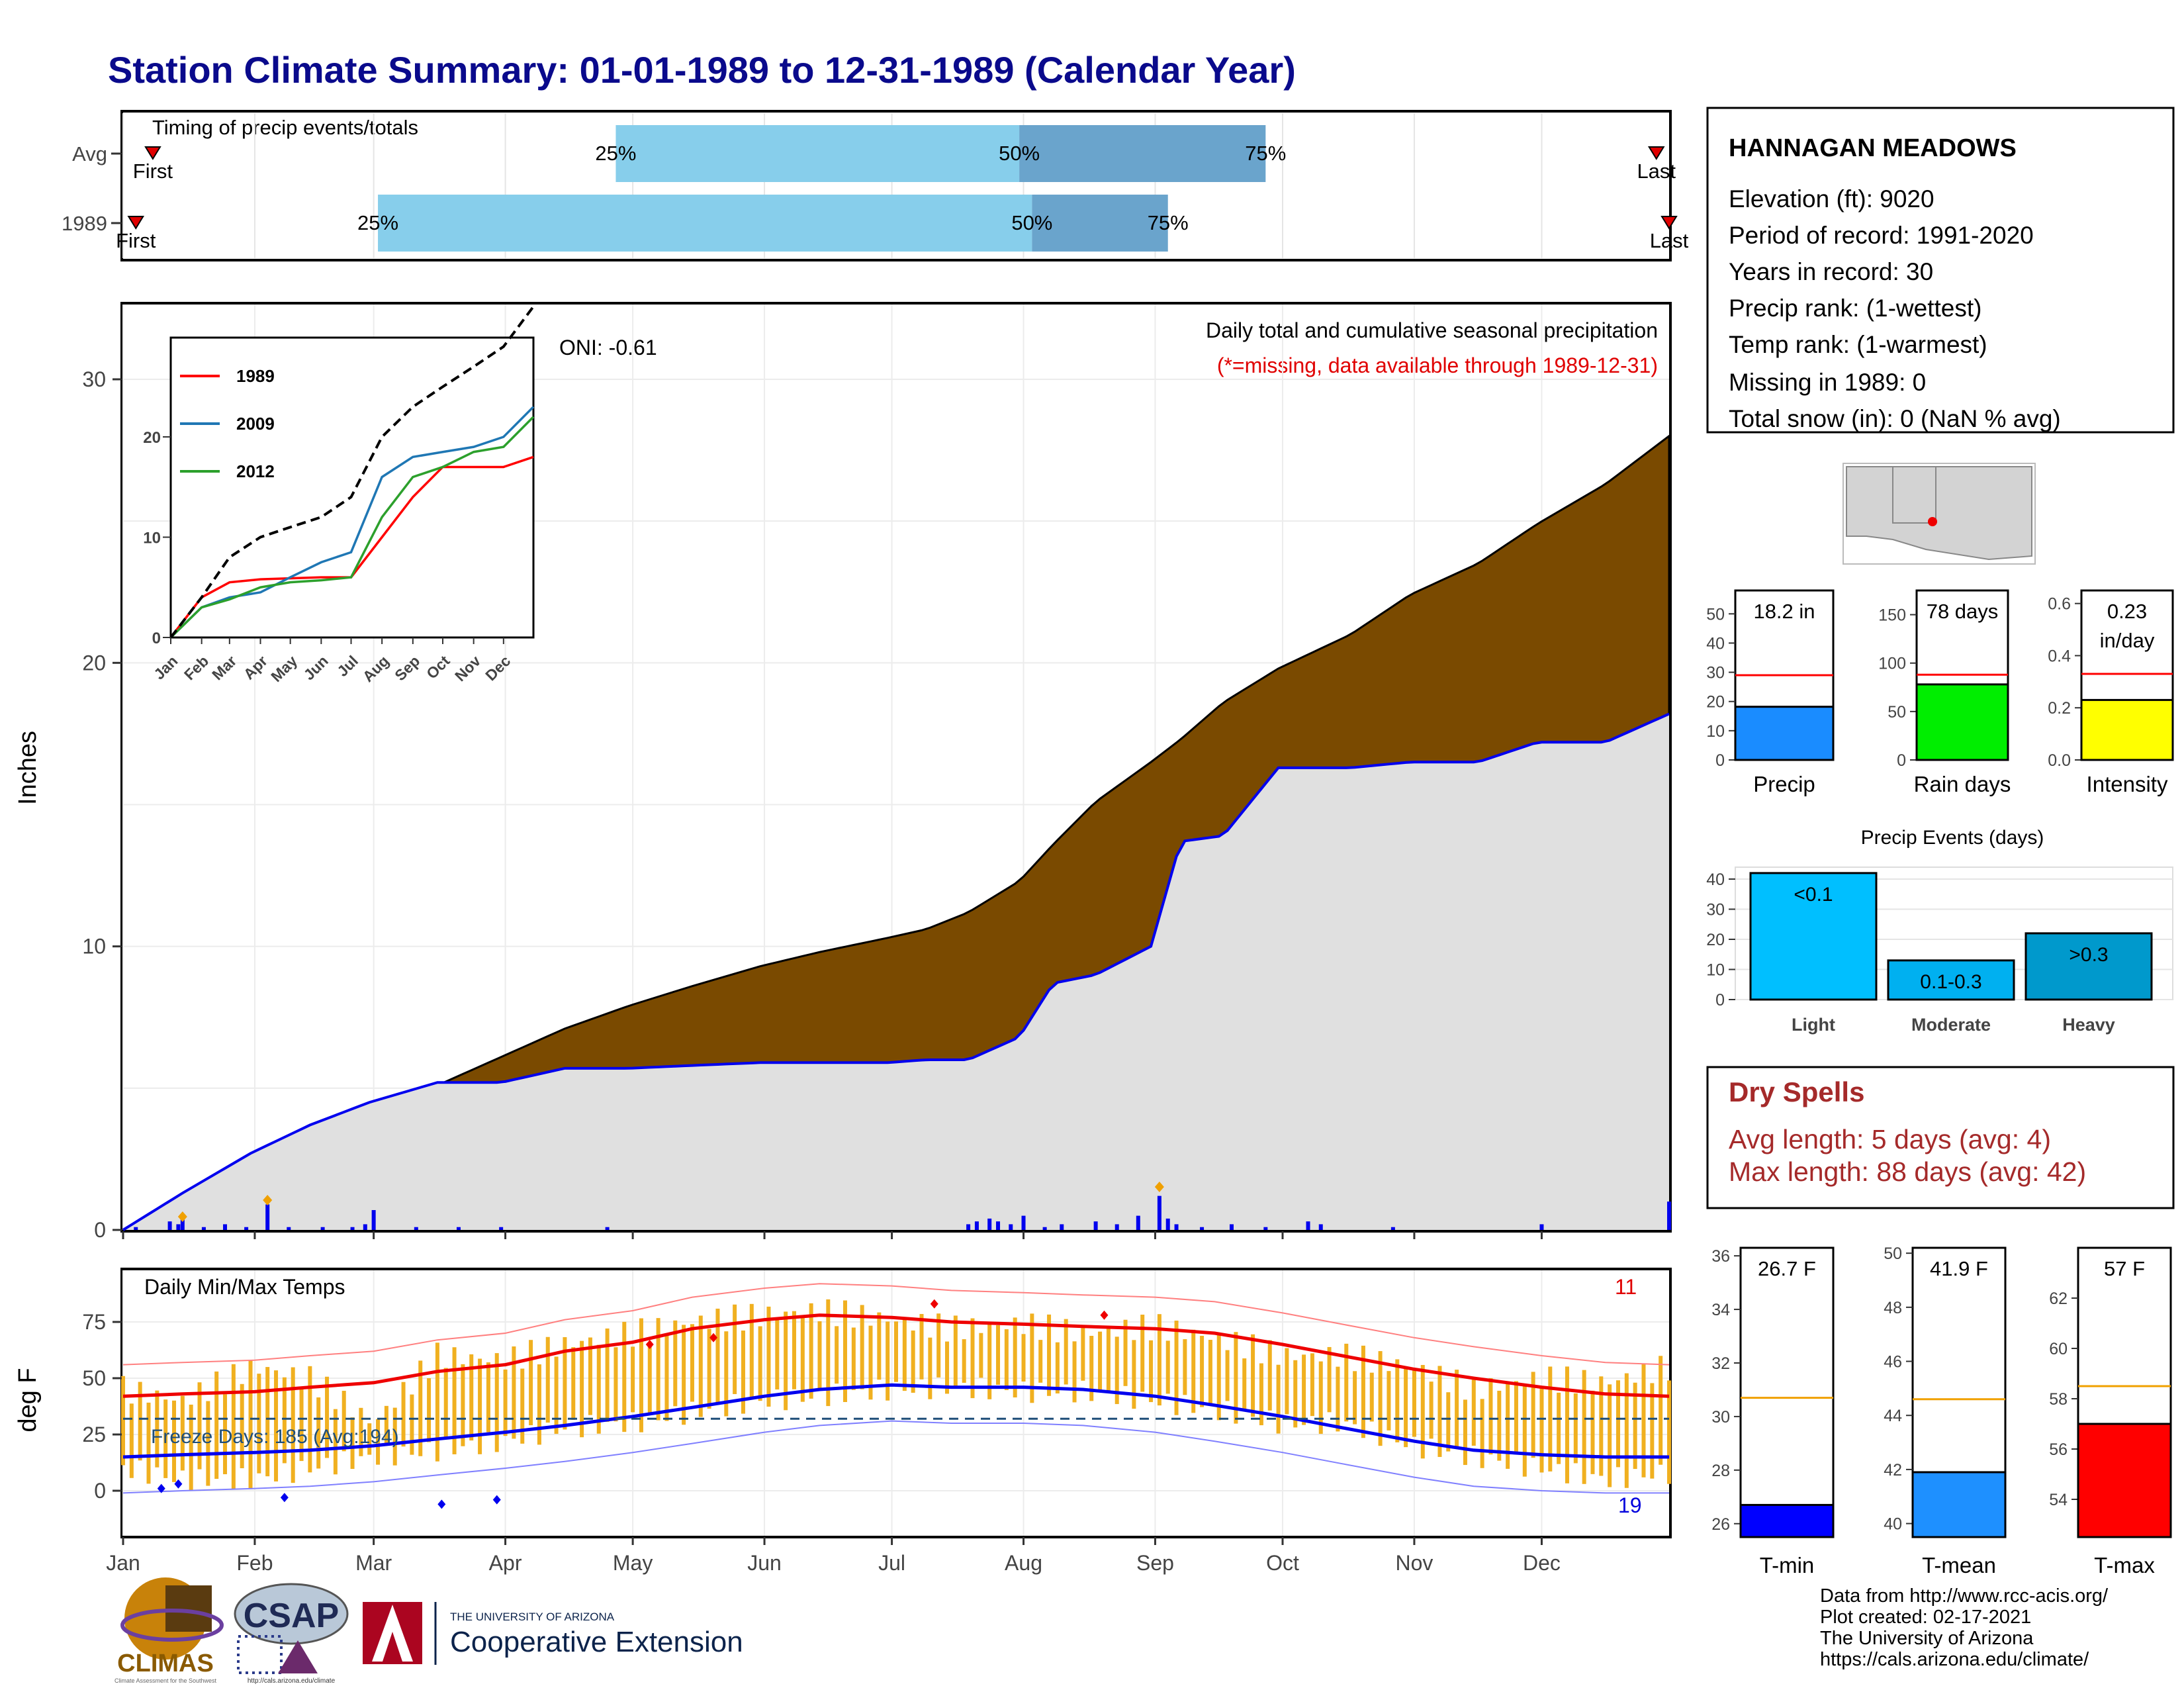  Describe the element at coordinates (1715, 673) in the screenshot. I see `summary-bar-ytick-label: 30` at that location.